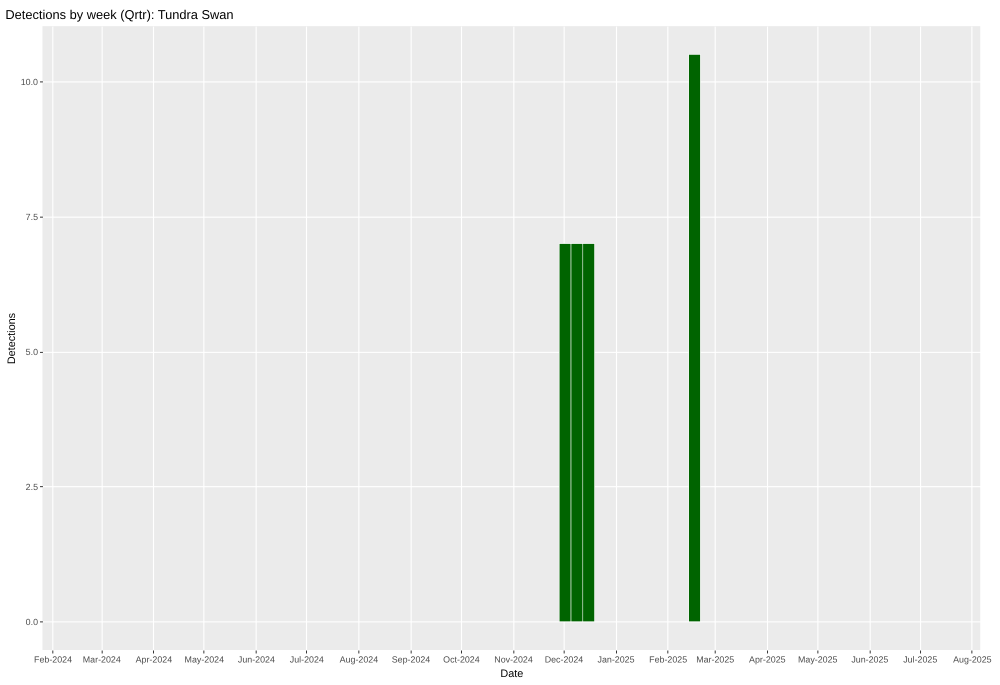 The width and height of the screenshot is (1000, 685). What do you see at coordinates (154, 659) in the screenshot?
I see `x-tick-label: Apr-2024` at bounding box center [154, 659].